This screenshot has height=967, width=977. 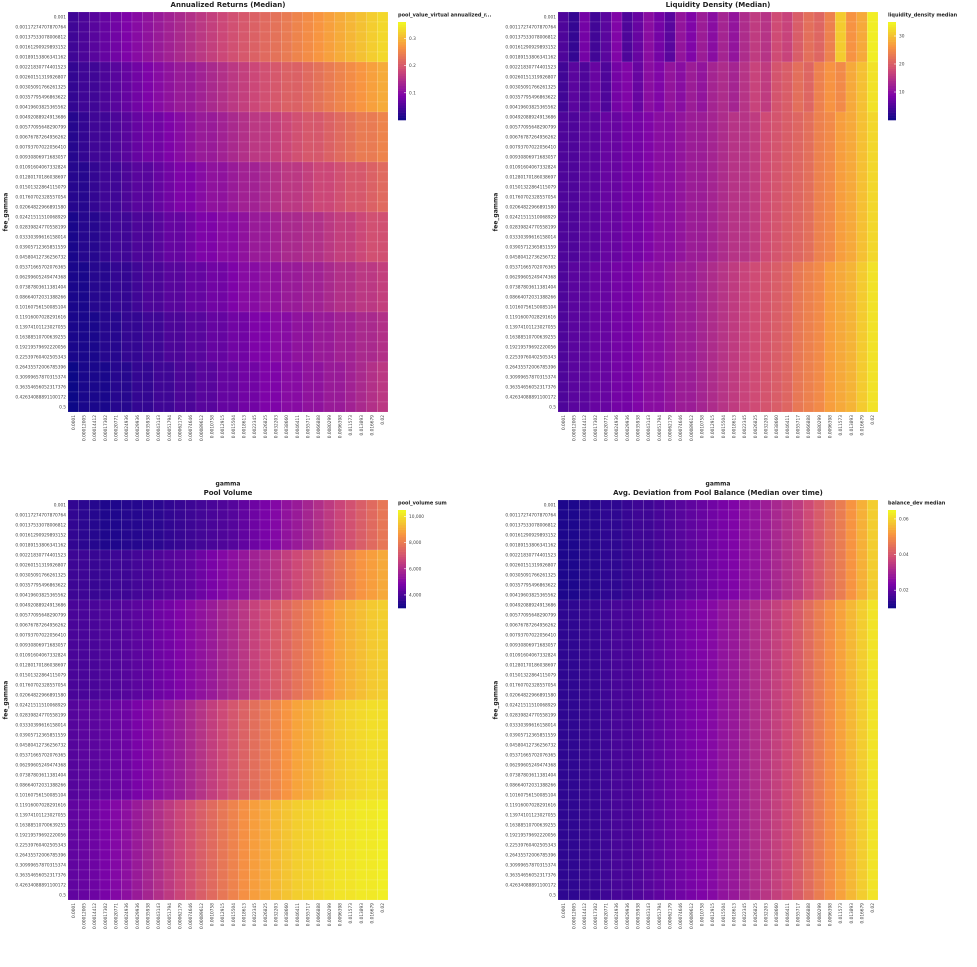 I want to click on y-tick-label: 0.10160756150085104, so click(x=530, y=308).